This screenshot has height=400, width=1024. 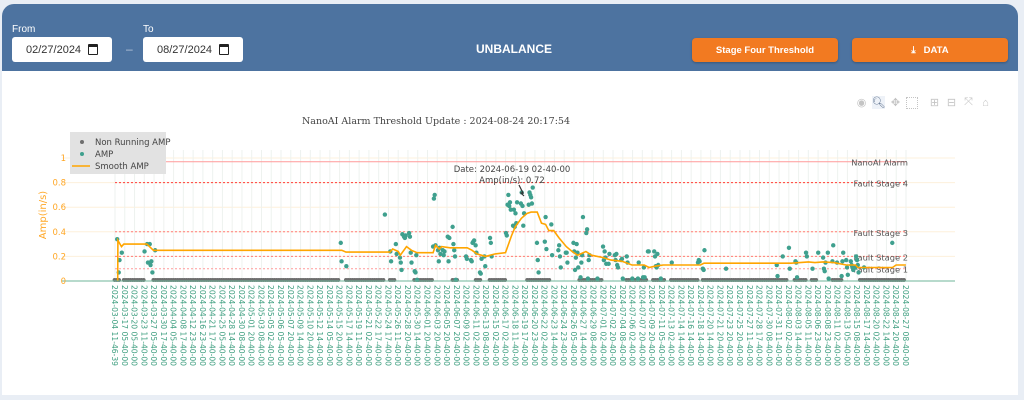 What do you see at coordinates (878, 102) in the screenshot?
I see `zoom-icon: 🔍︎` at bounding box center [878, 102].